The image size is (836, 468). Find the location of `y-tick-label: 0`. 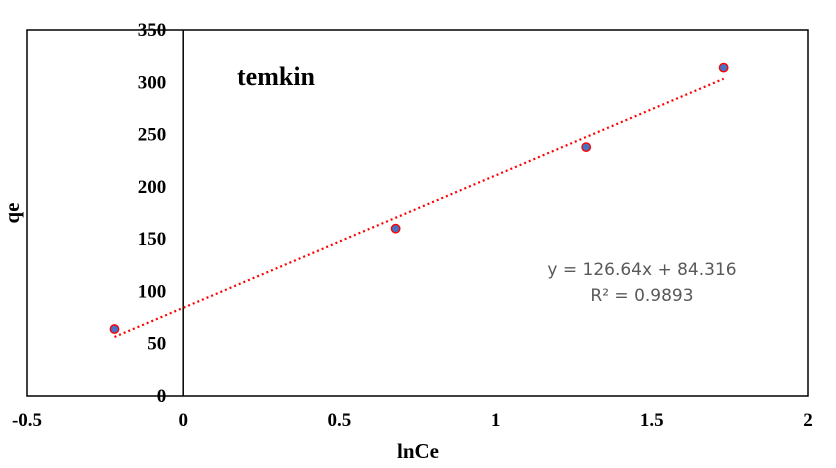

y-tick-label: 0 is located at coordinates (162, 396).